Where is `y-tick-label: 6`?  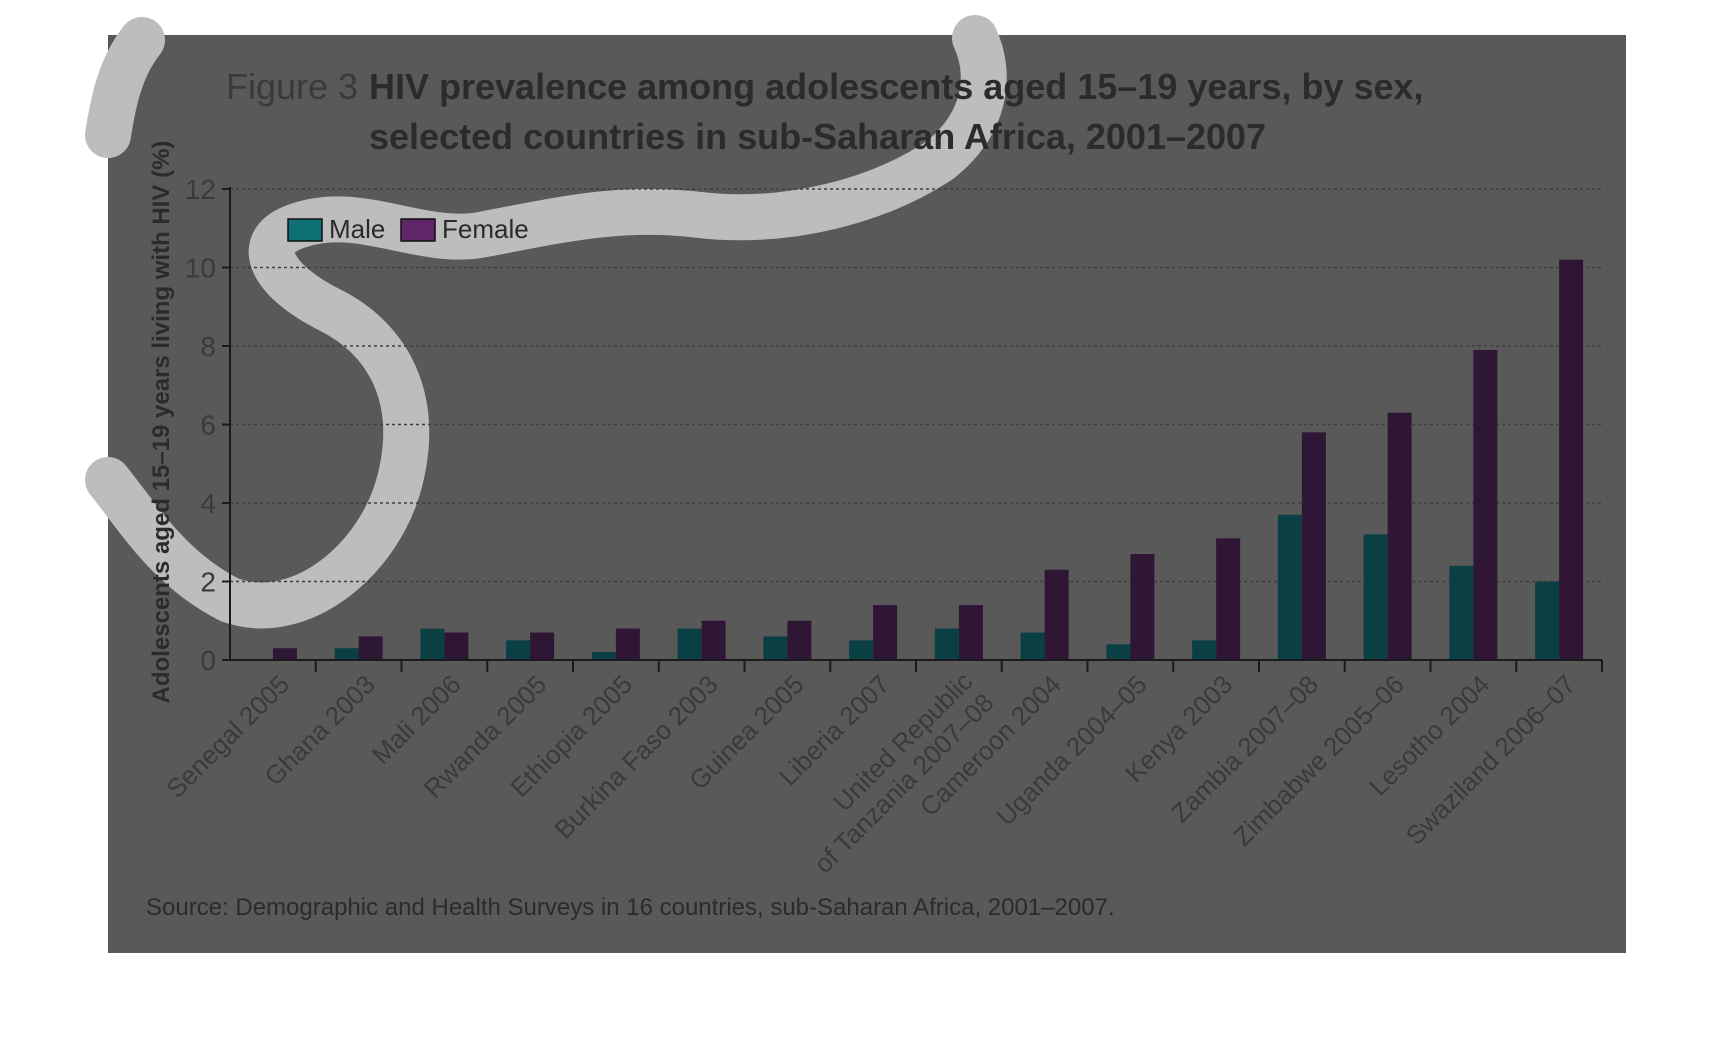
y-tick-label: 6 is located at coordinates (208, 425).